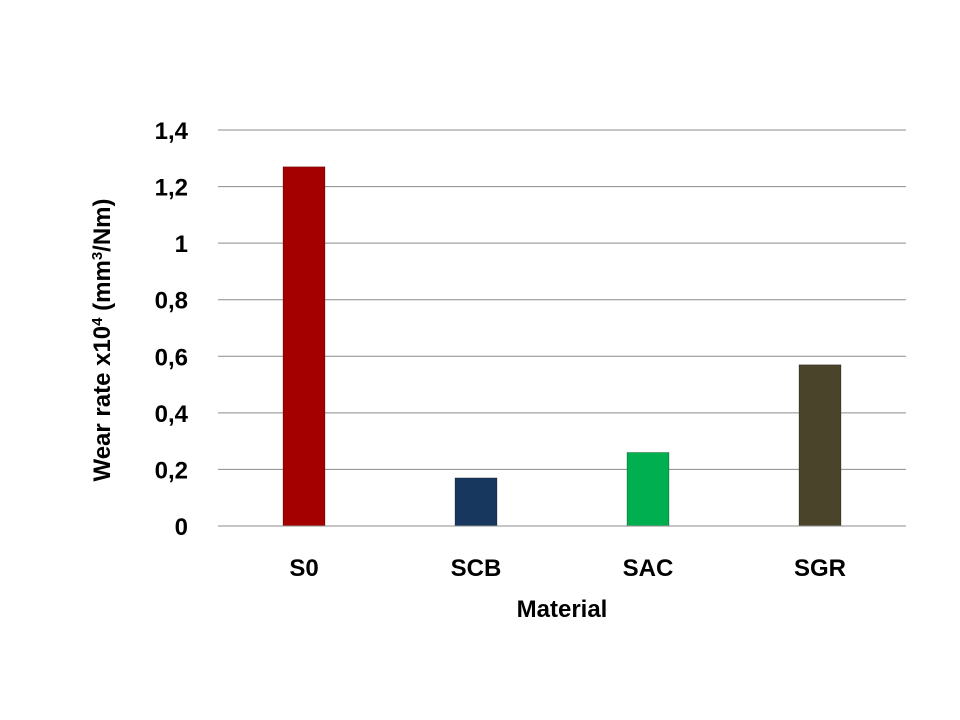 The height and width of the screenshot is (720, 960). What do you see at coordinates (181, 244) in the screenshot?
I see `y-tick-label: 1` at bounding box center [181, 244].